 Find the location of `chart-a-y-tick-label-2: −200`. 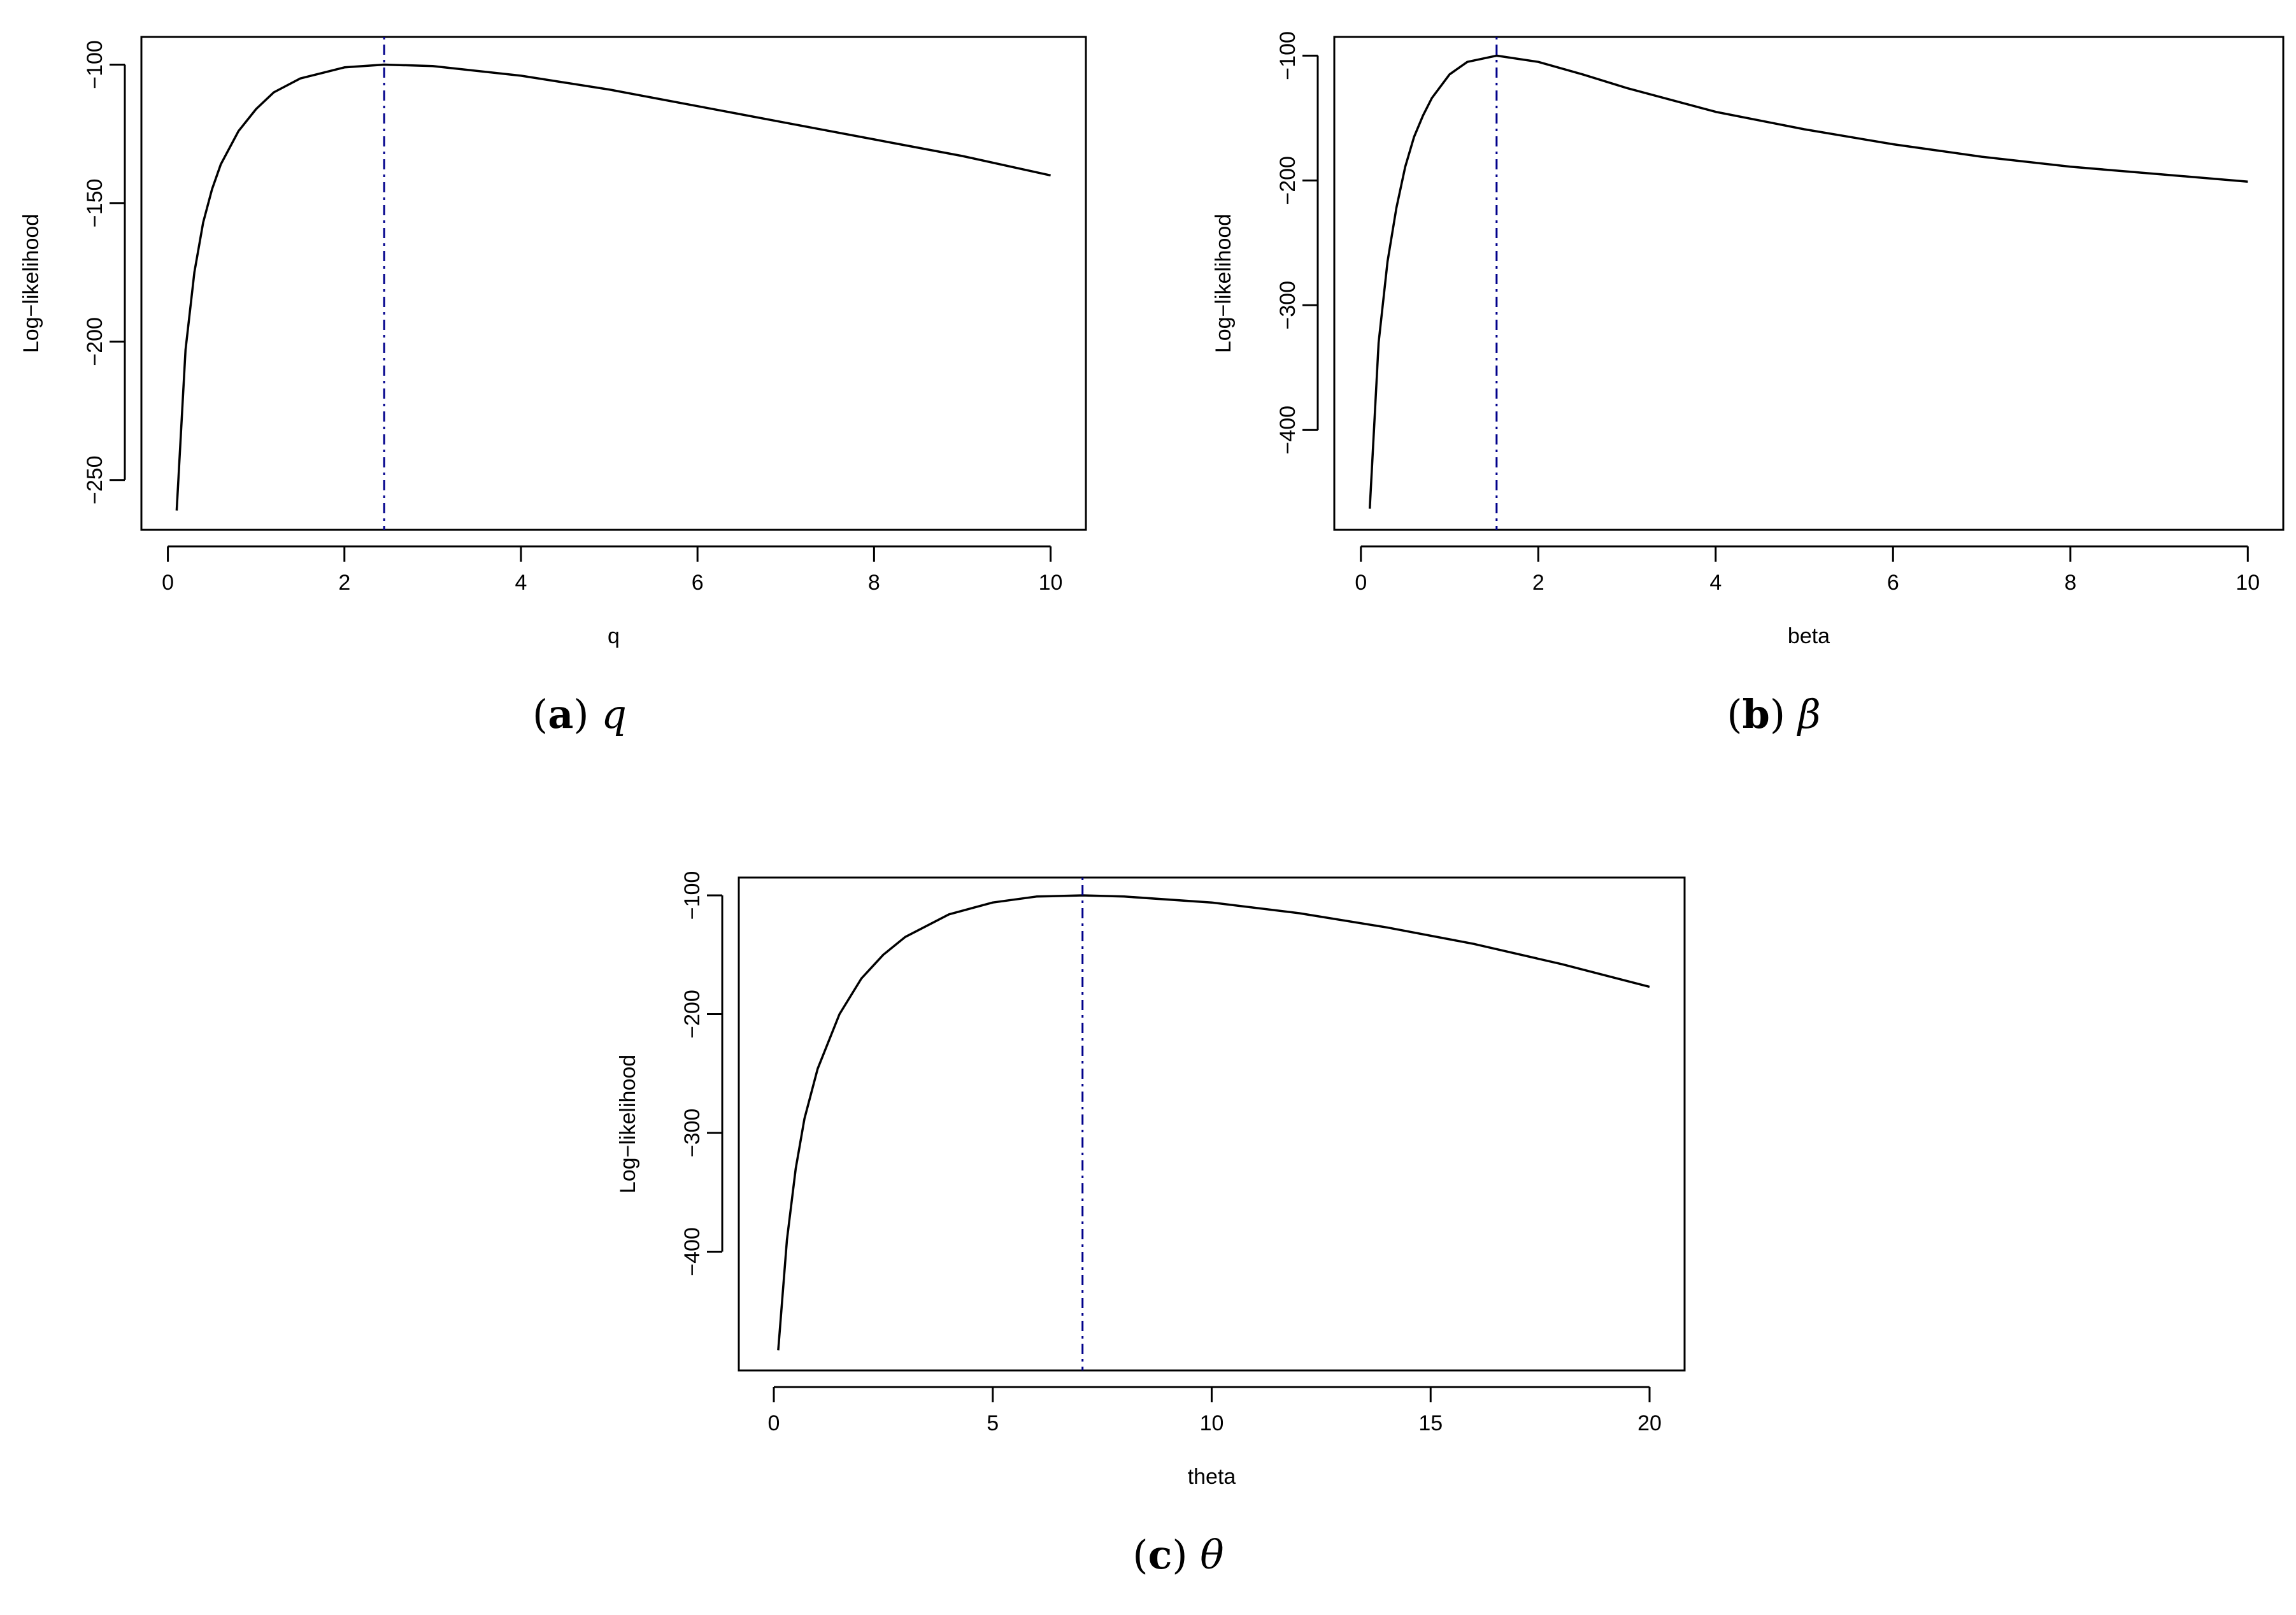

chart-a-y-tick-label-2: −200 is located at coordinates (95, 342).